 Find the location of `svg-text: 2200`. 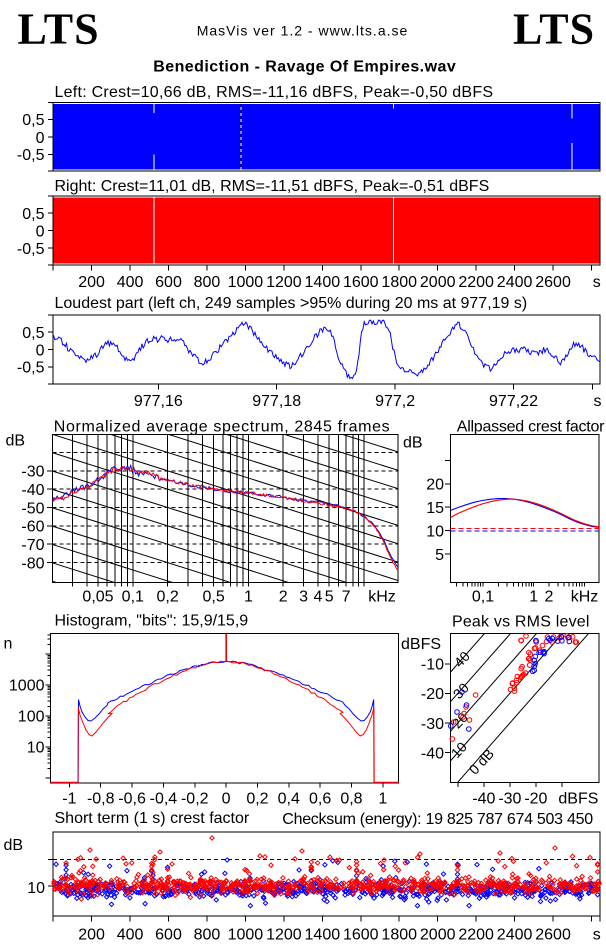

svg-text: 2200 is located at coordinates (476, 935).